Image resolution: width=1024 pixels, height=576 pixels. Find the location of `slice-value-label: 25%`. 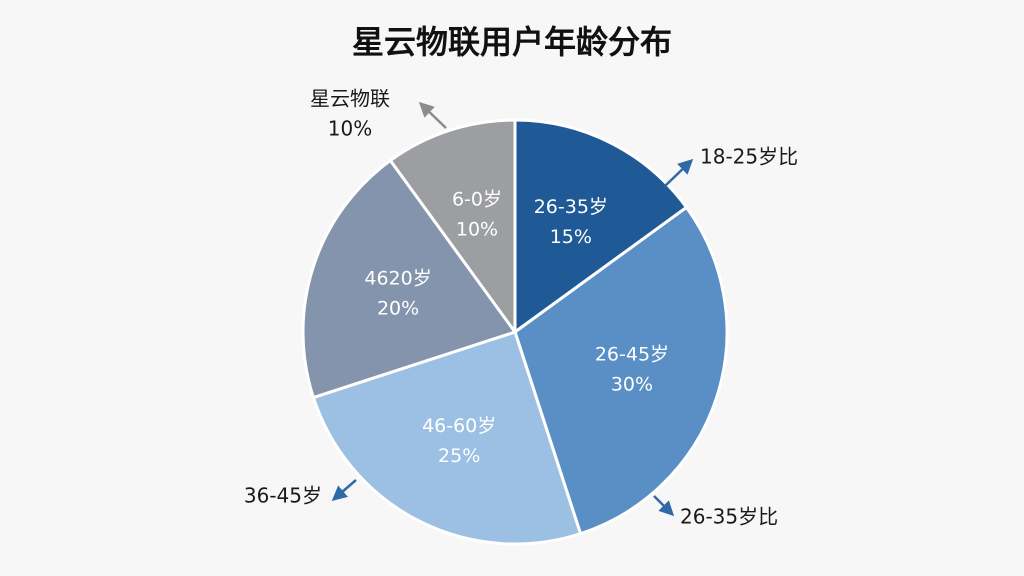

slice-value-label: 25% is located at coordinates (459, 456).